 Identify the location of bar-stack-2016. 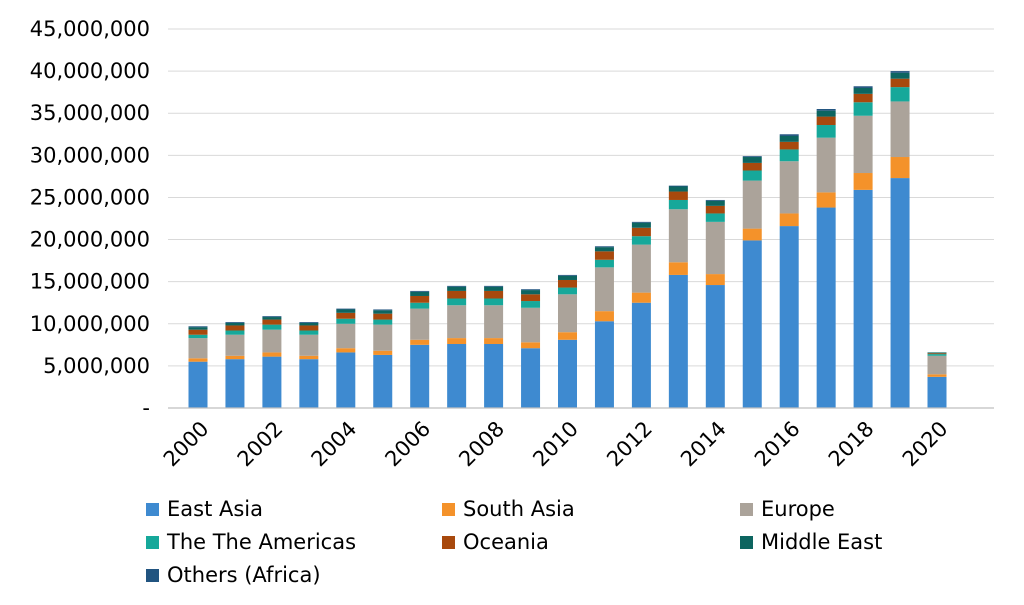
(789, 271).